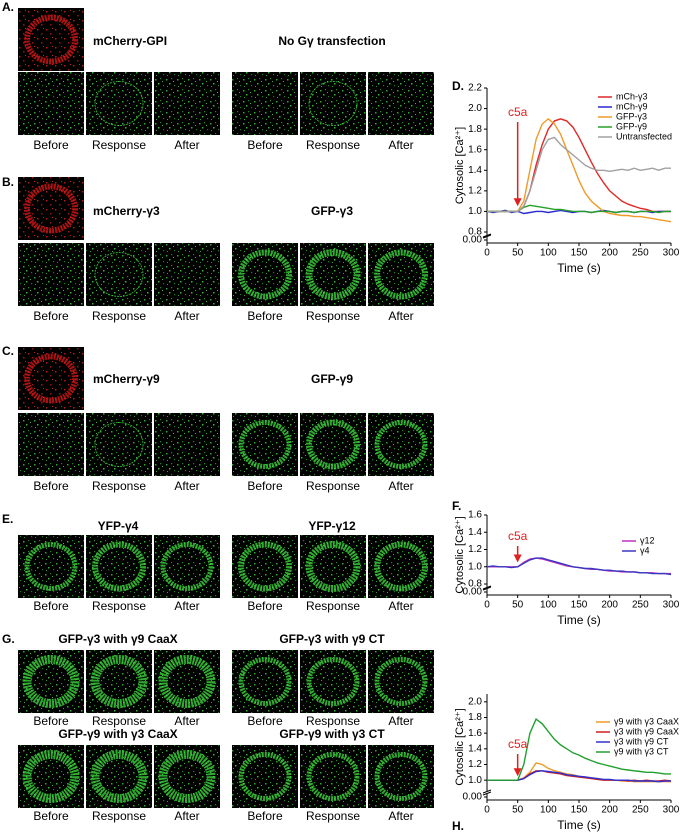  Describe the element at coordinates (475, 88) in the screenshot. I see `y-tick-label: 2.2` at that location.